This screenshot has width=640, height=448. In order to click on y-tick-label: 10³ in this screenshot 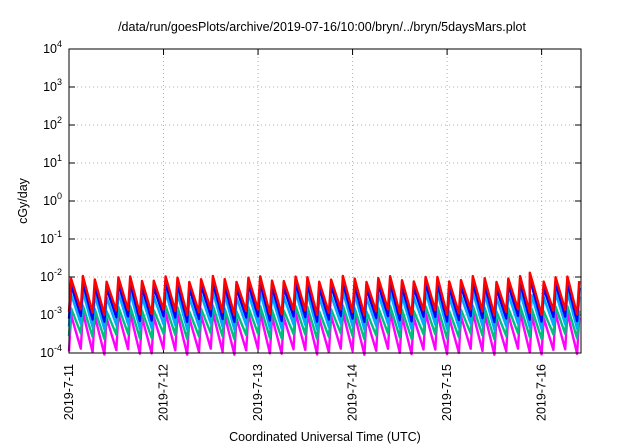, I will do `click(52, 85)`.